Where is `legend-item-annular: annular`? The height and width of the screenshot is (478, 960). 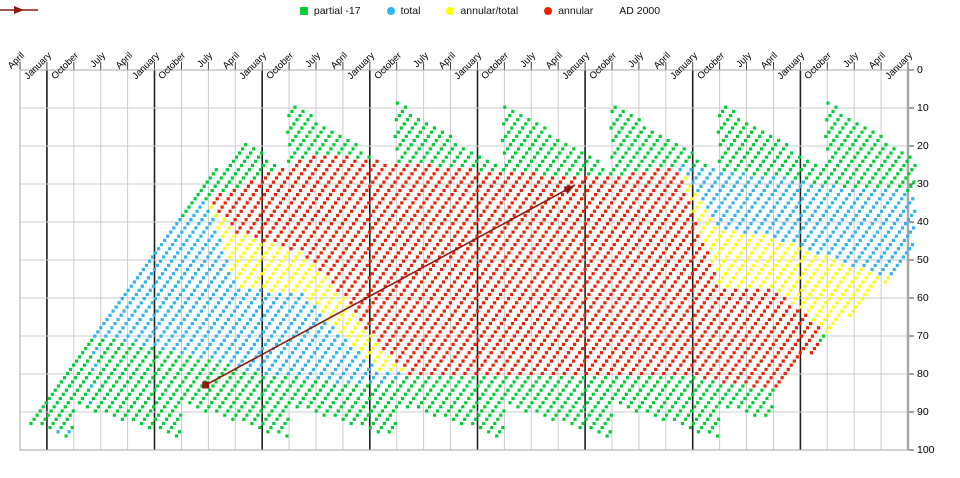 legend-item-annular: annular is located at coordinates (568, 11).